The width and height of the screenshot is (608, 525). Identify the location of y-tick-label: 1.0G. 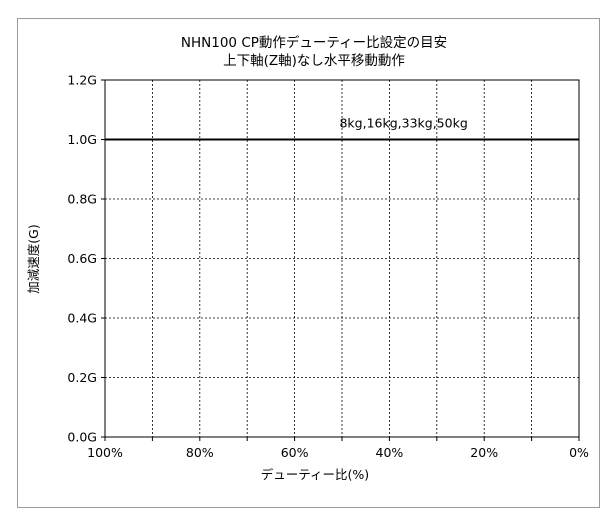
(82, 139).